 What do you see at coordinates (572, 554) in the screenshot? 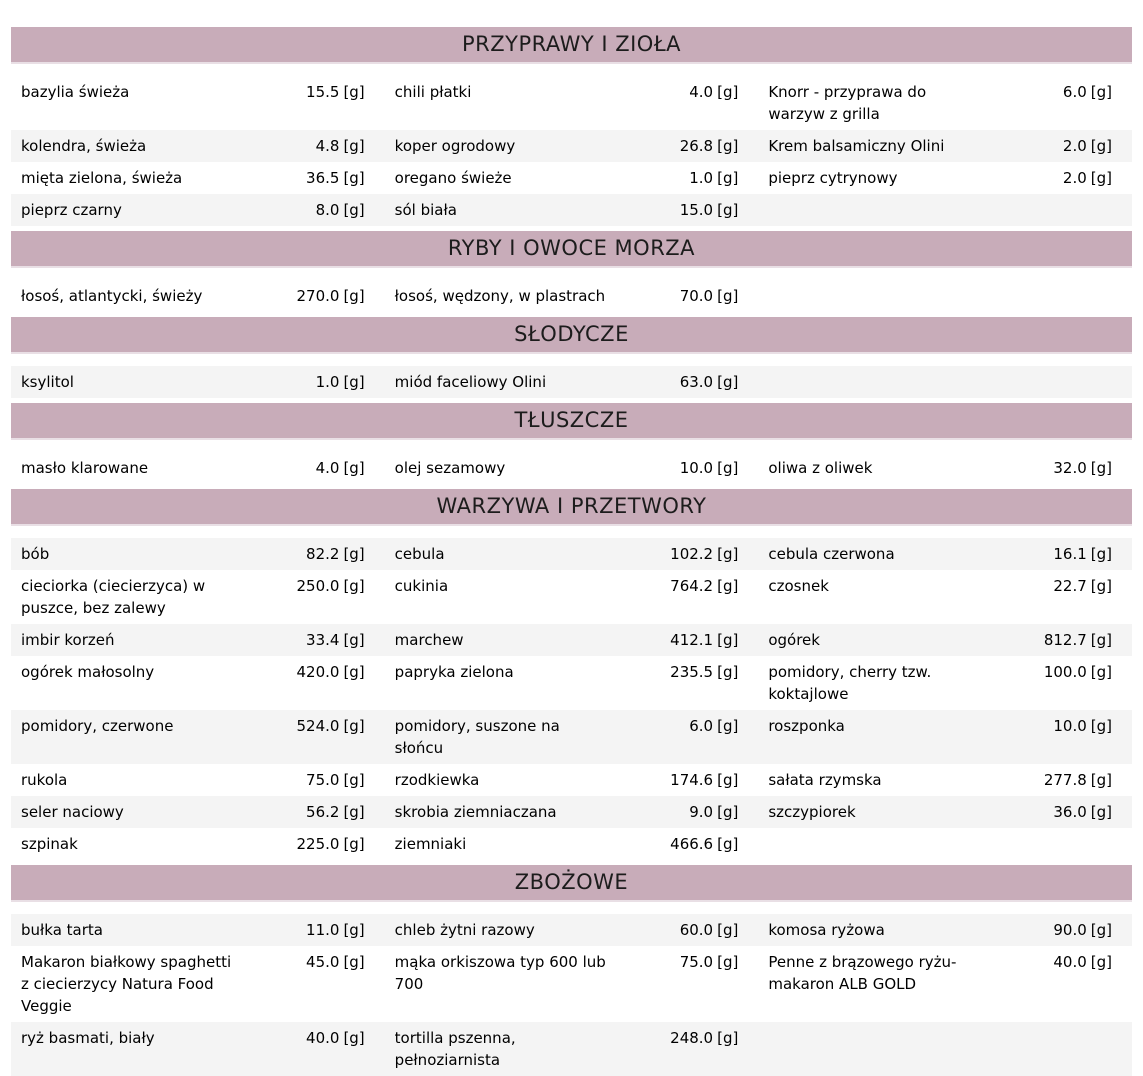
I see `item-cell: cebula 102.2 [g]` at bounding box center [572, 554].